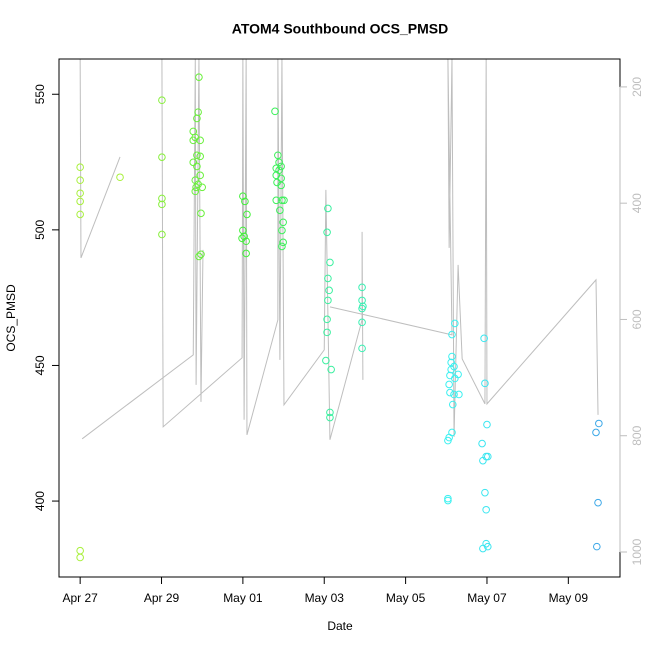  What do you see at coordinates (162, 598) in the screenshot?
I see `x-tick-label: Apr 29` at bounding box center [162, 598].